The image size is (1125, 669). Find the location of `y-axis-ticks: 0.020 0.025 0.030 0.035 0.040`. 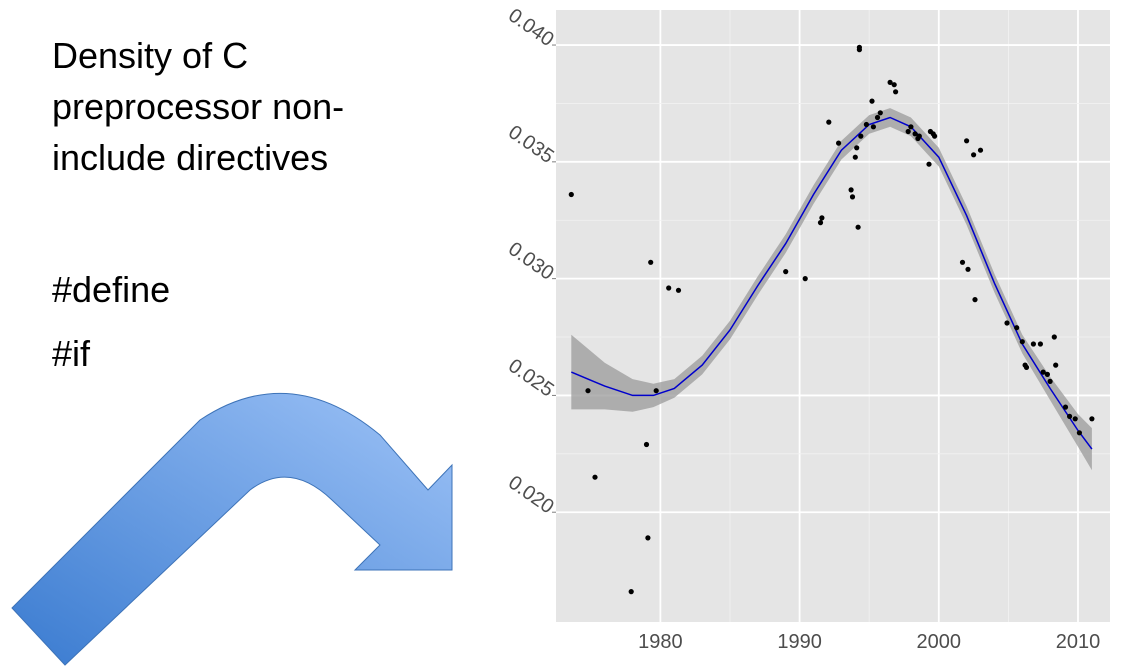

y-axis-ticks: 0.020 0.025 0.030 0.035 0.040 is located at coordinates (531, 261).